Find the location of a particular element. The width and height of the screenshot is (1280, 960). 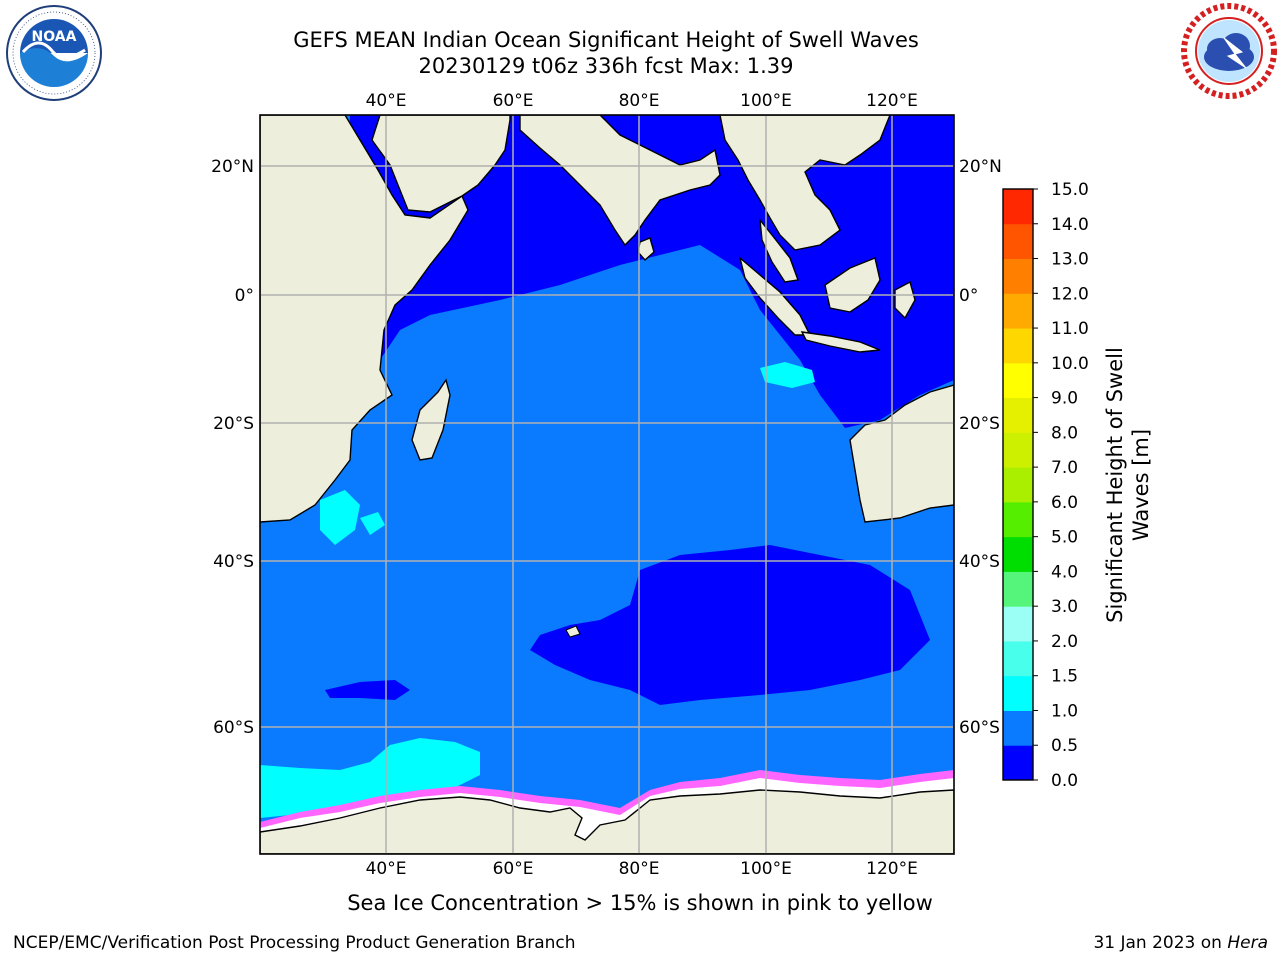

lon-label-top-120e: 120°E is located at coordinates (892, 101).